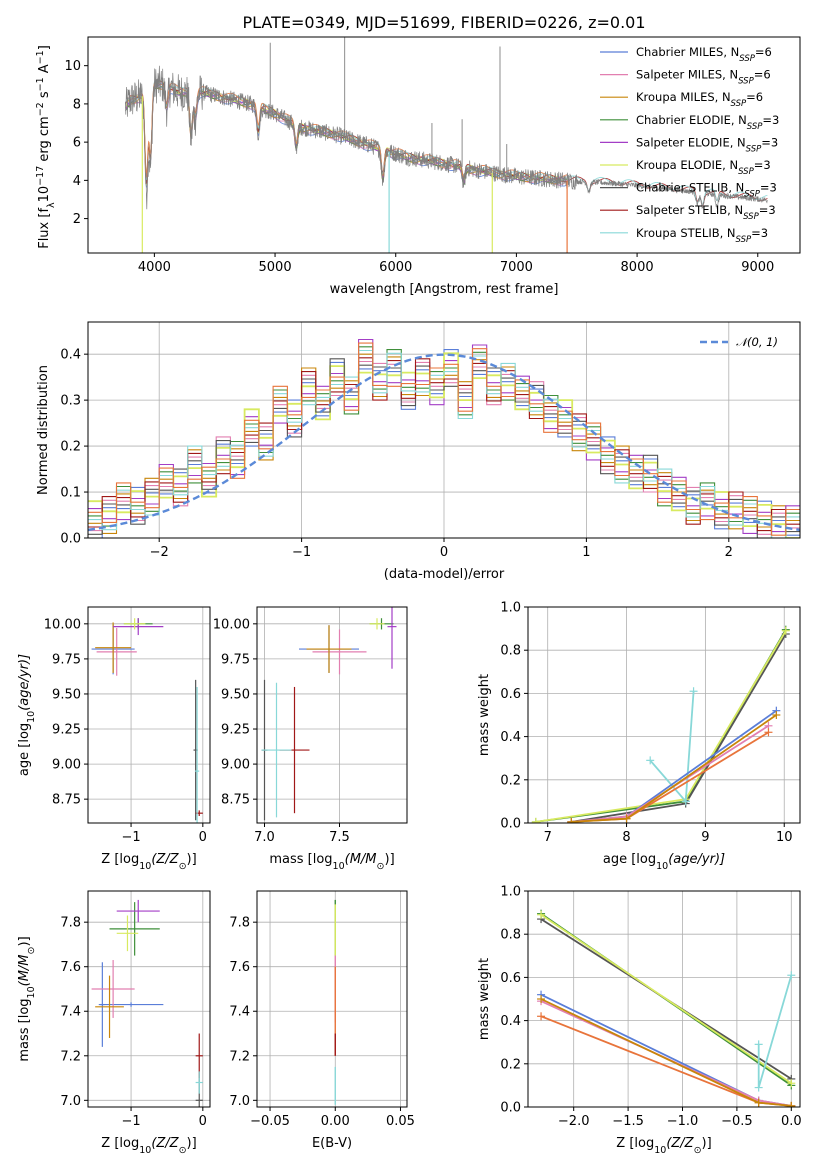 The height and width of the screenshot is (1170, 819). Describe the element at coordinates (510, 780) in the screenshot. I see `y-tick-label: 0.2` at that location.